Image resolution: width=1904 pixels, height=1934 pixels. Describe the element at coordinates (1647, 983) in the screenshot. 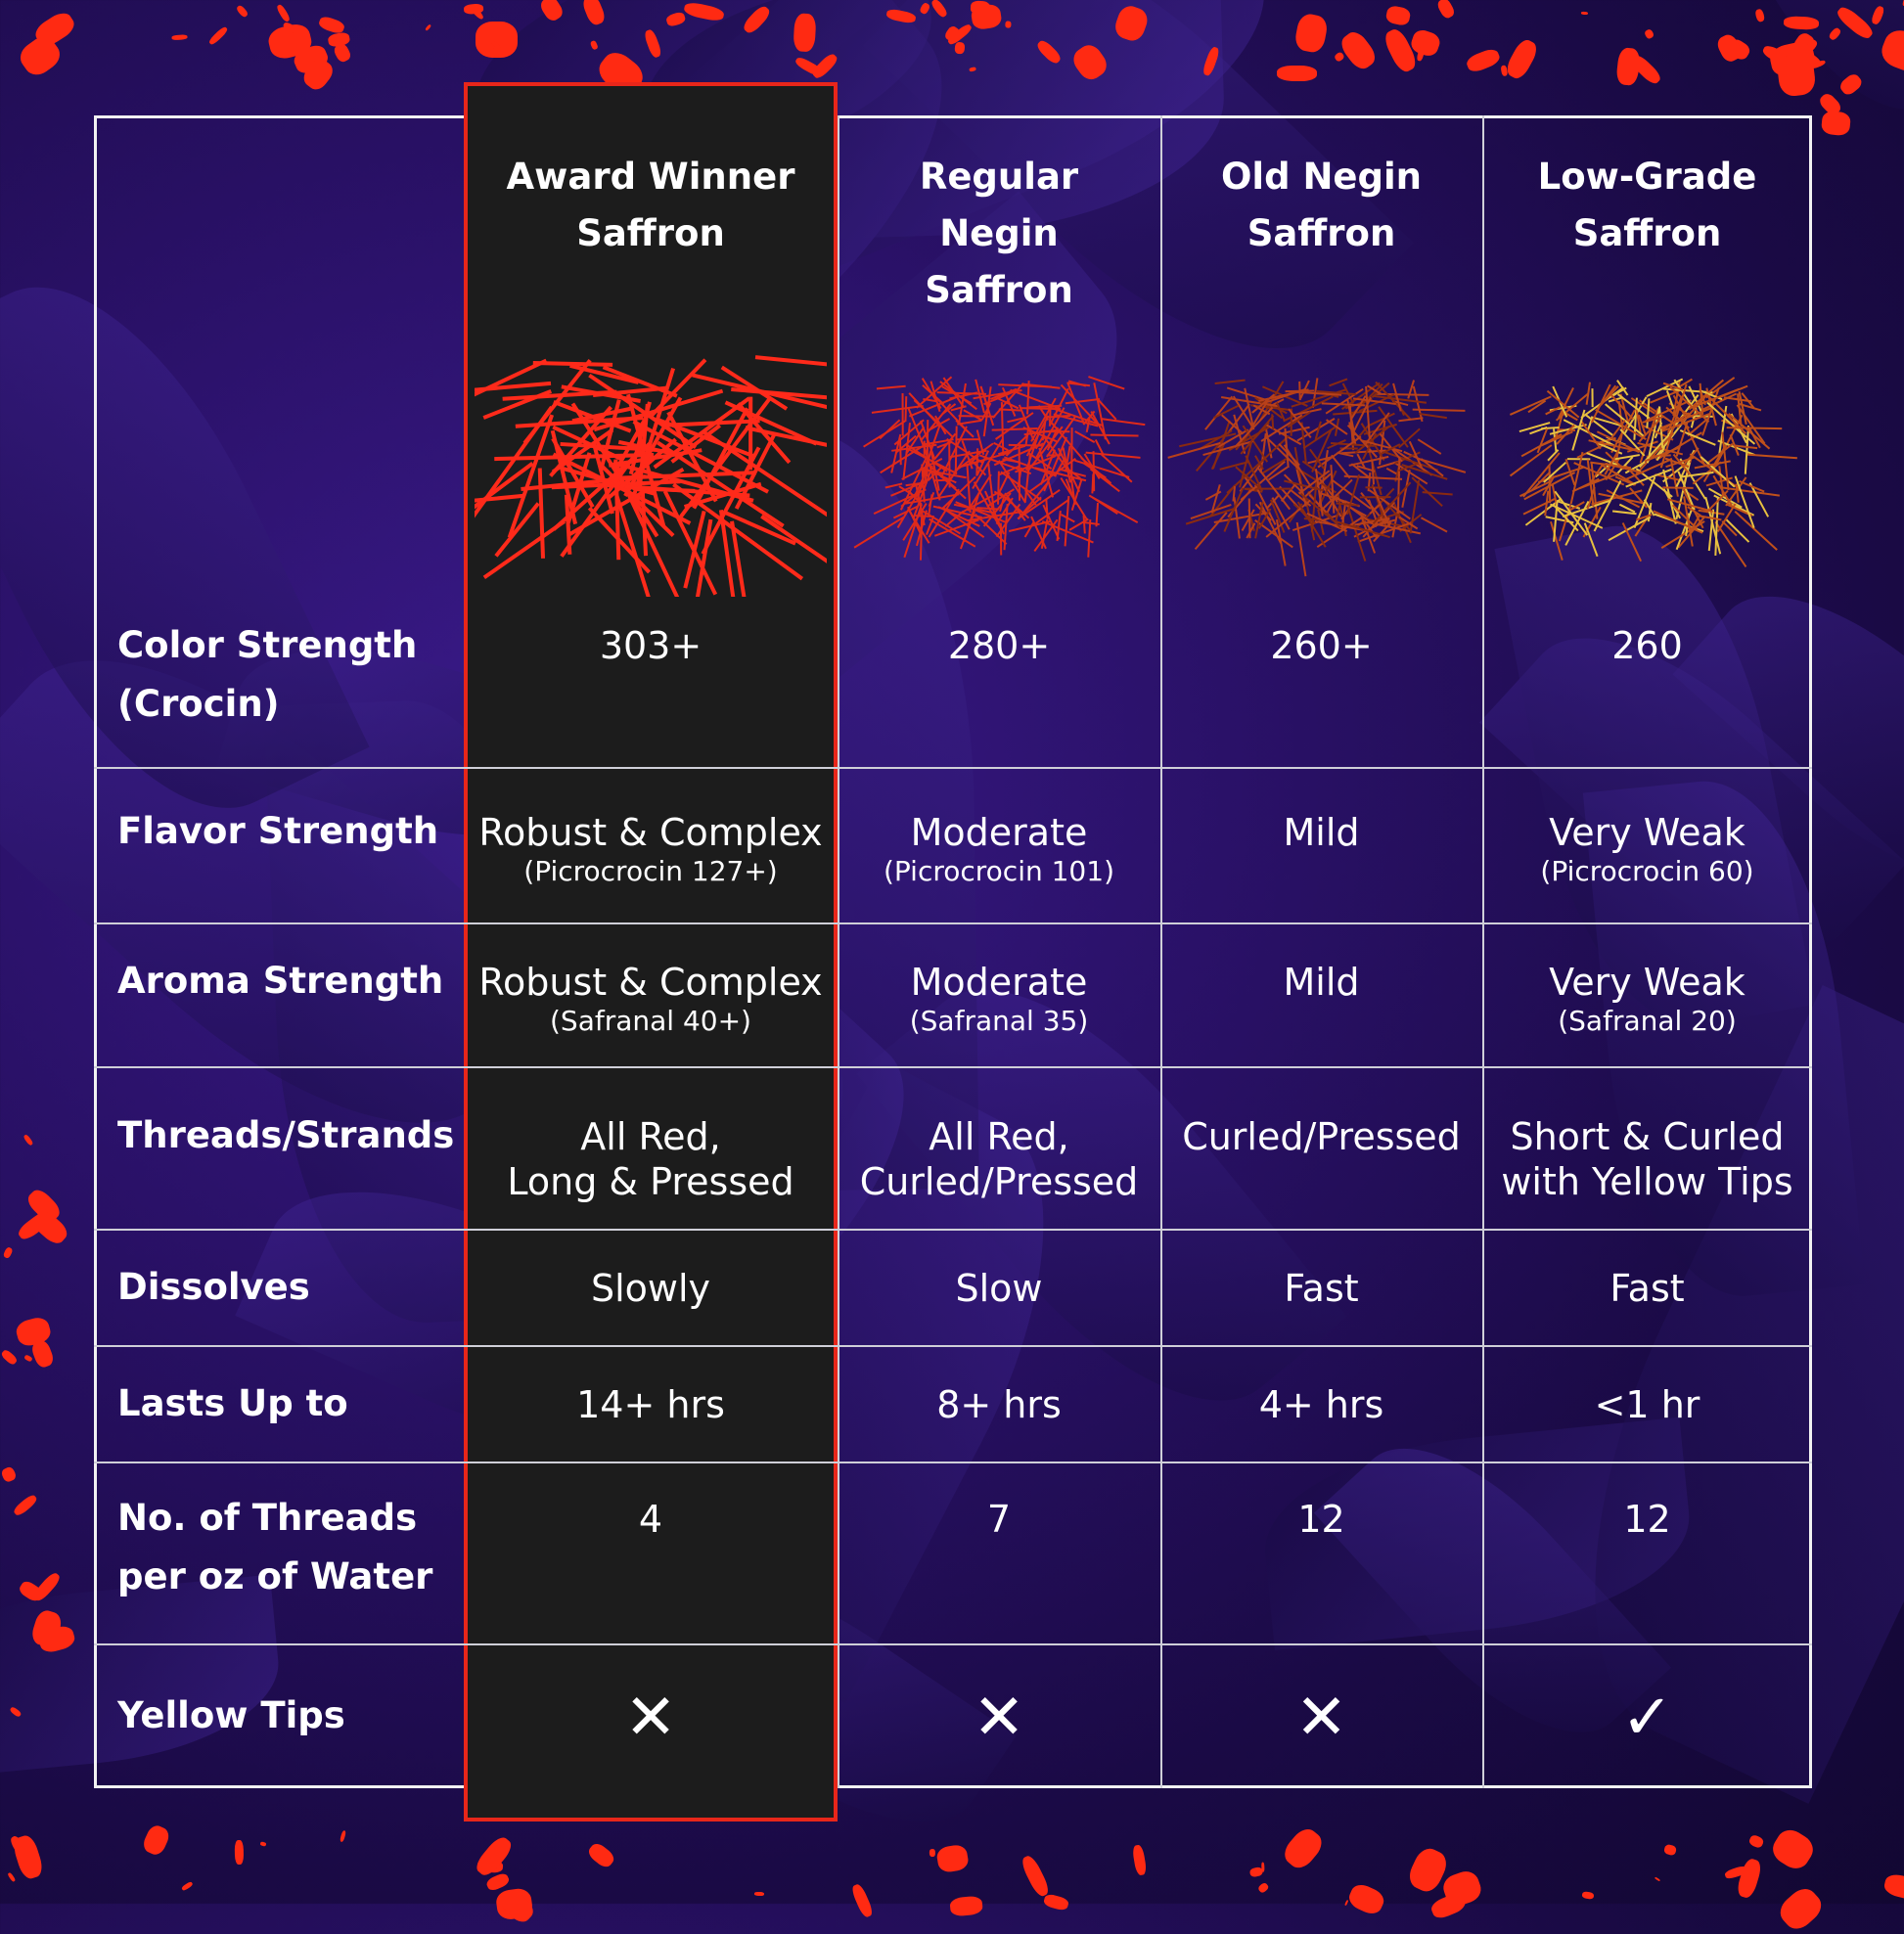

I see `cell-value: Very Weak` at that location.